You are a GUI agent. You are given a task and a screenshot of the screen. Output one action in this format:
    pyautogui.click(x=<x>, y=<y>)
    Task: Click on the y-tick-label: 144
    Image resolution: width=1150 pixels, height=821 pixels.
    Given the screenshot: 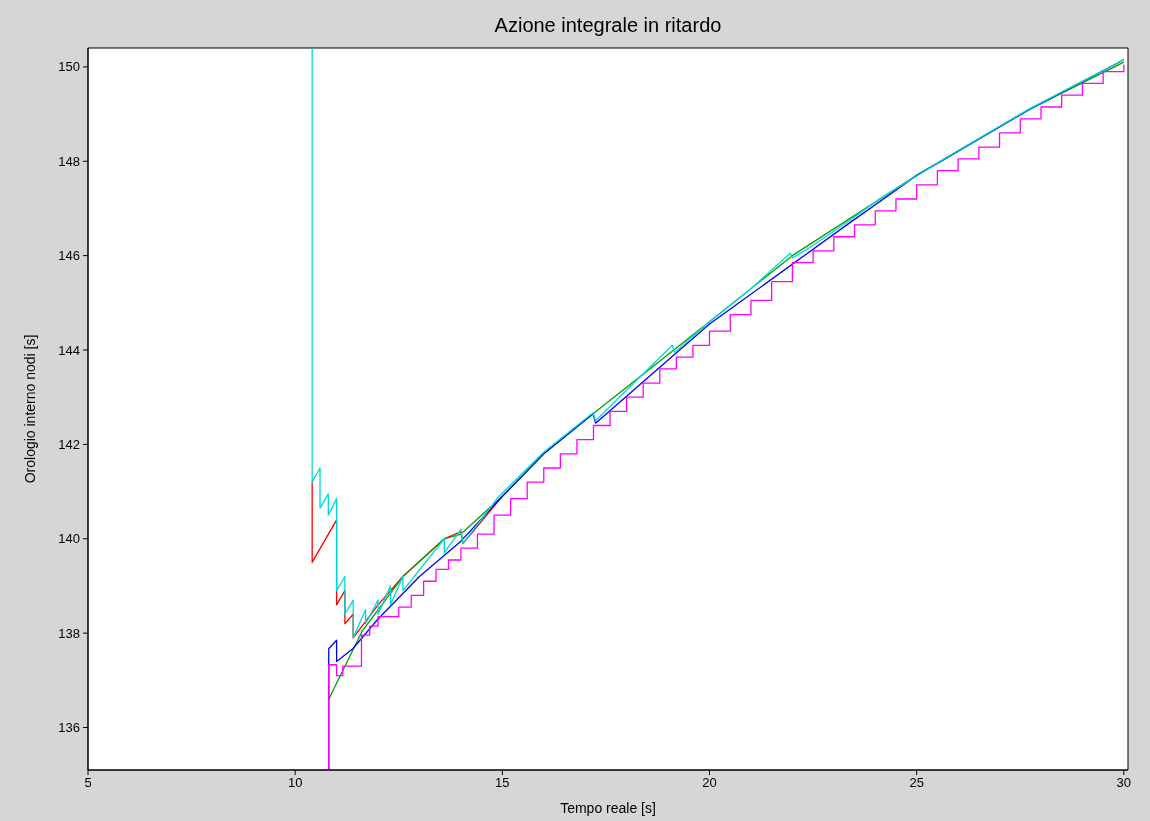 What is the action you would take?
    pyautogui.click(x=69, y=350)
    